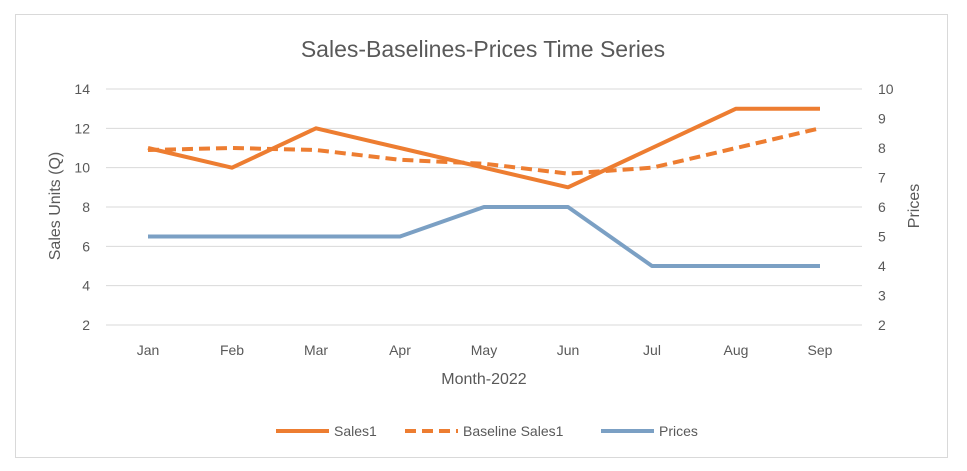 The width and height of the screenshot is (967, 471). I want to click on legend-label: Prices, so click(678, 431).